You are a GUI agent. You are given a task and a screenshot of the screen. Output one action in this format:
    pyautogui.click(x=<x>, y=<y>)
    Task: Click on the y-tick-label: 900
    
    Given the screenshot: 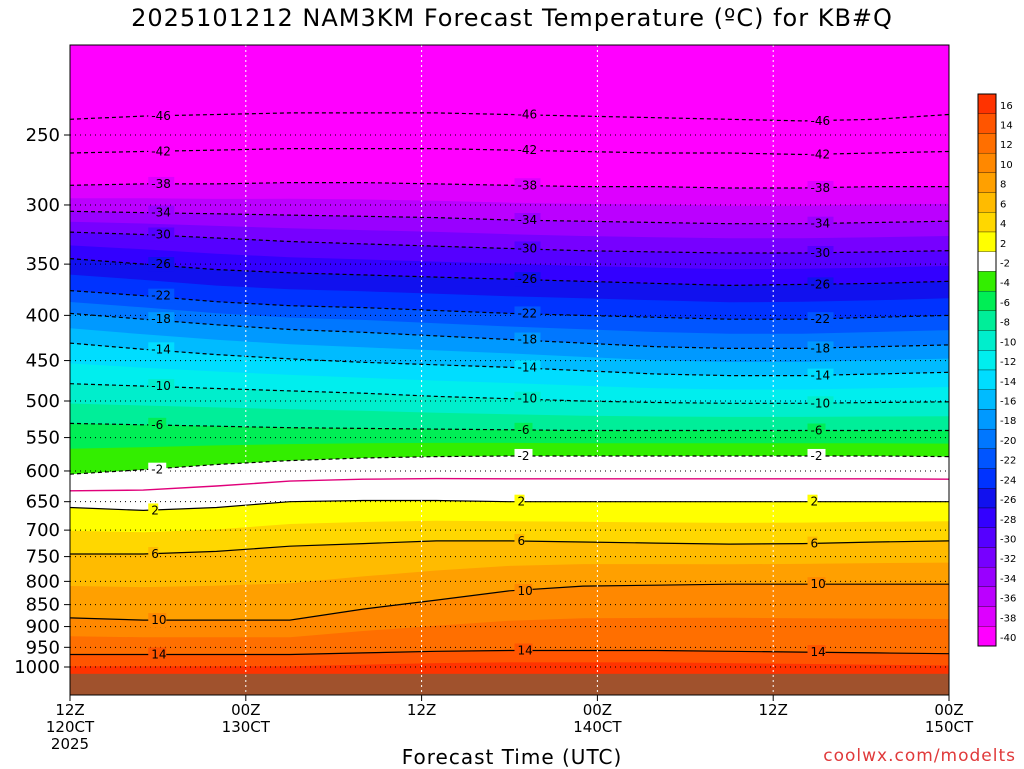 What is the action you would take?
    pyautogui.click(x=43, y=627)
    